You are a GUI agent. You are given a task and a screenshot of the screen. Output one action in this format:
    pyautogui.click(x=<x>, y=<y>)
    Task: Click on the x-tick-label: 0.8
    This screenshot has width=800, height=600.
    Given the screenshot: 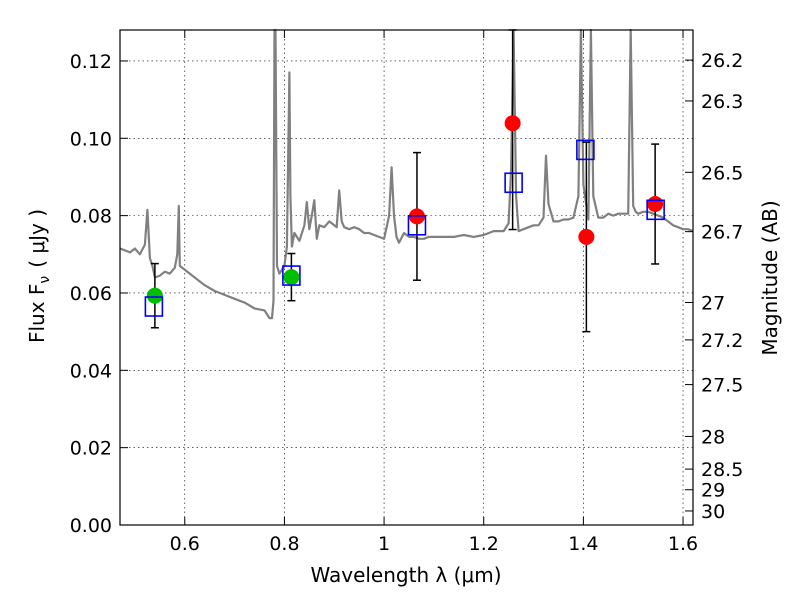 What is the action you would take?
    pyautogui.click(x=284, y=544)
    